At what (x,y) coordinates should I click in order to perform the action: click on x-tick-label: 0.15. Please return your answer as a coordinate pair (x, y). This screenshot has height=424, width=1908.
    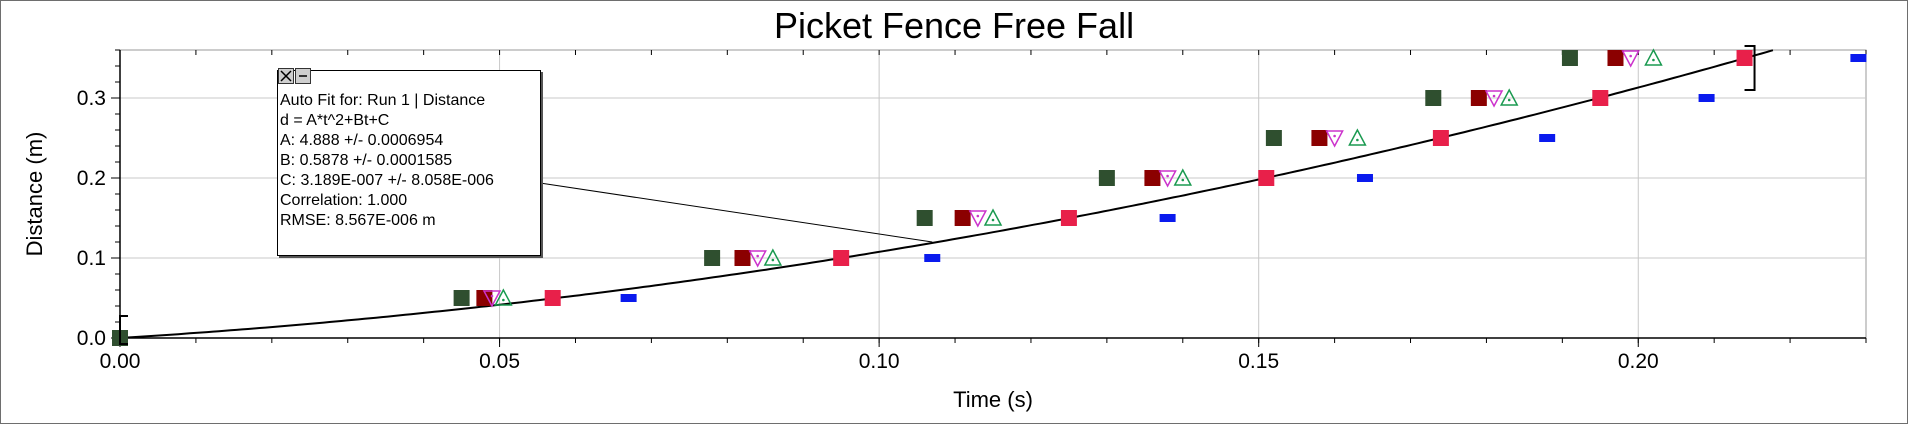
    Looking at the image, I should click on (1258, 361).